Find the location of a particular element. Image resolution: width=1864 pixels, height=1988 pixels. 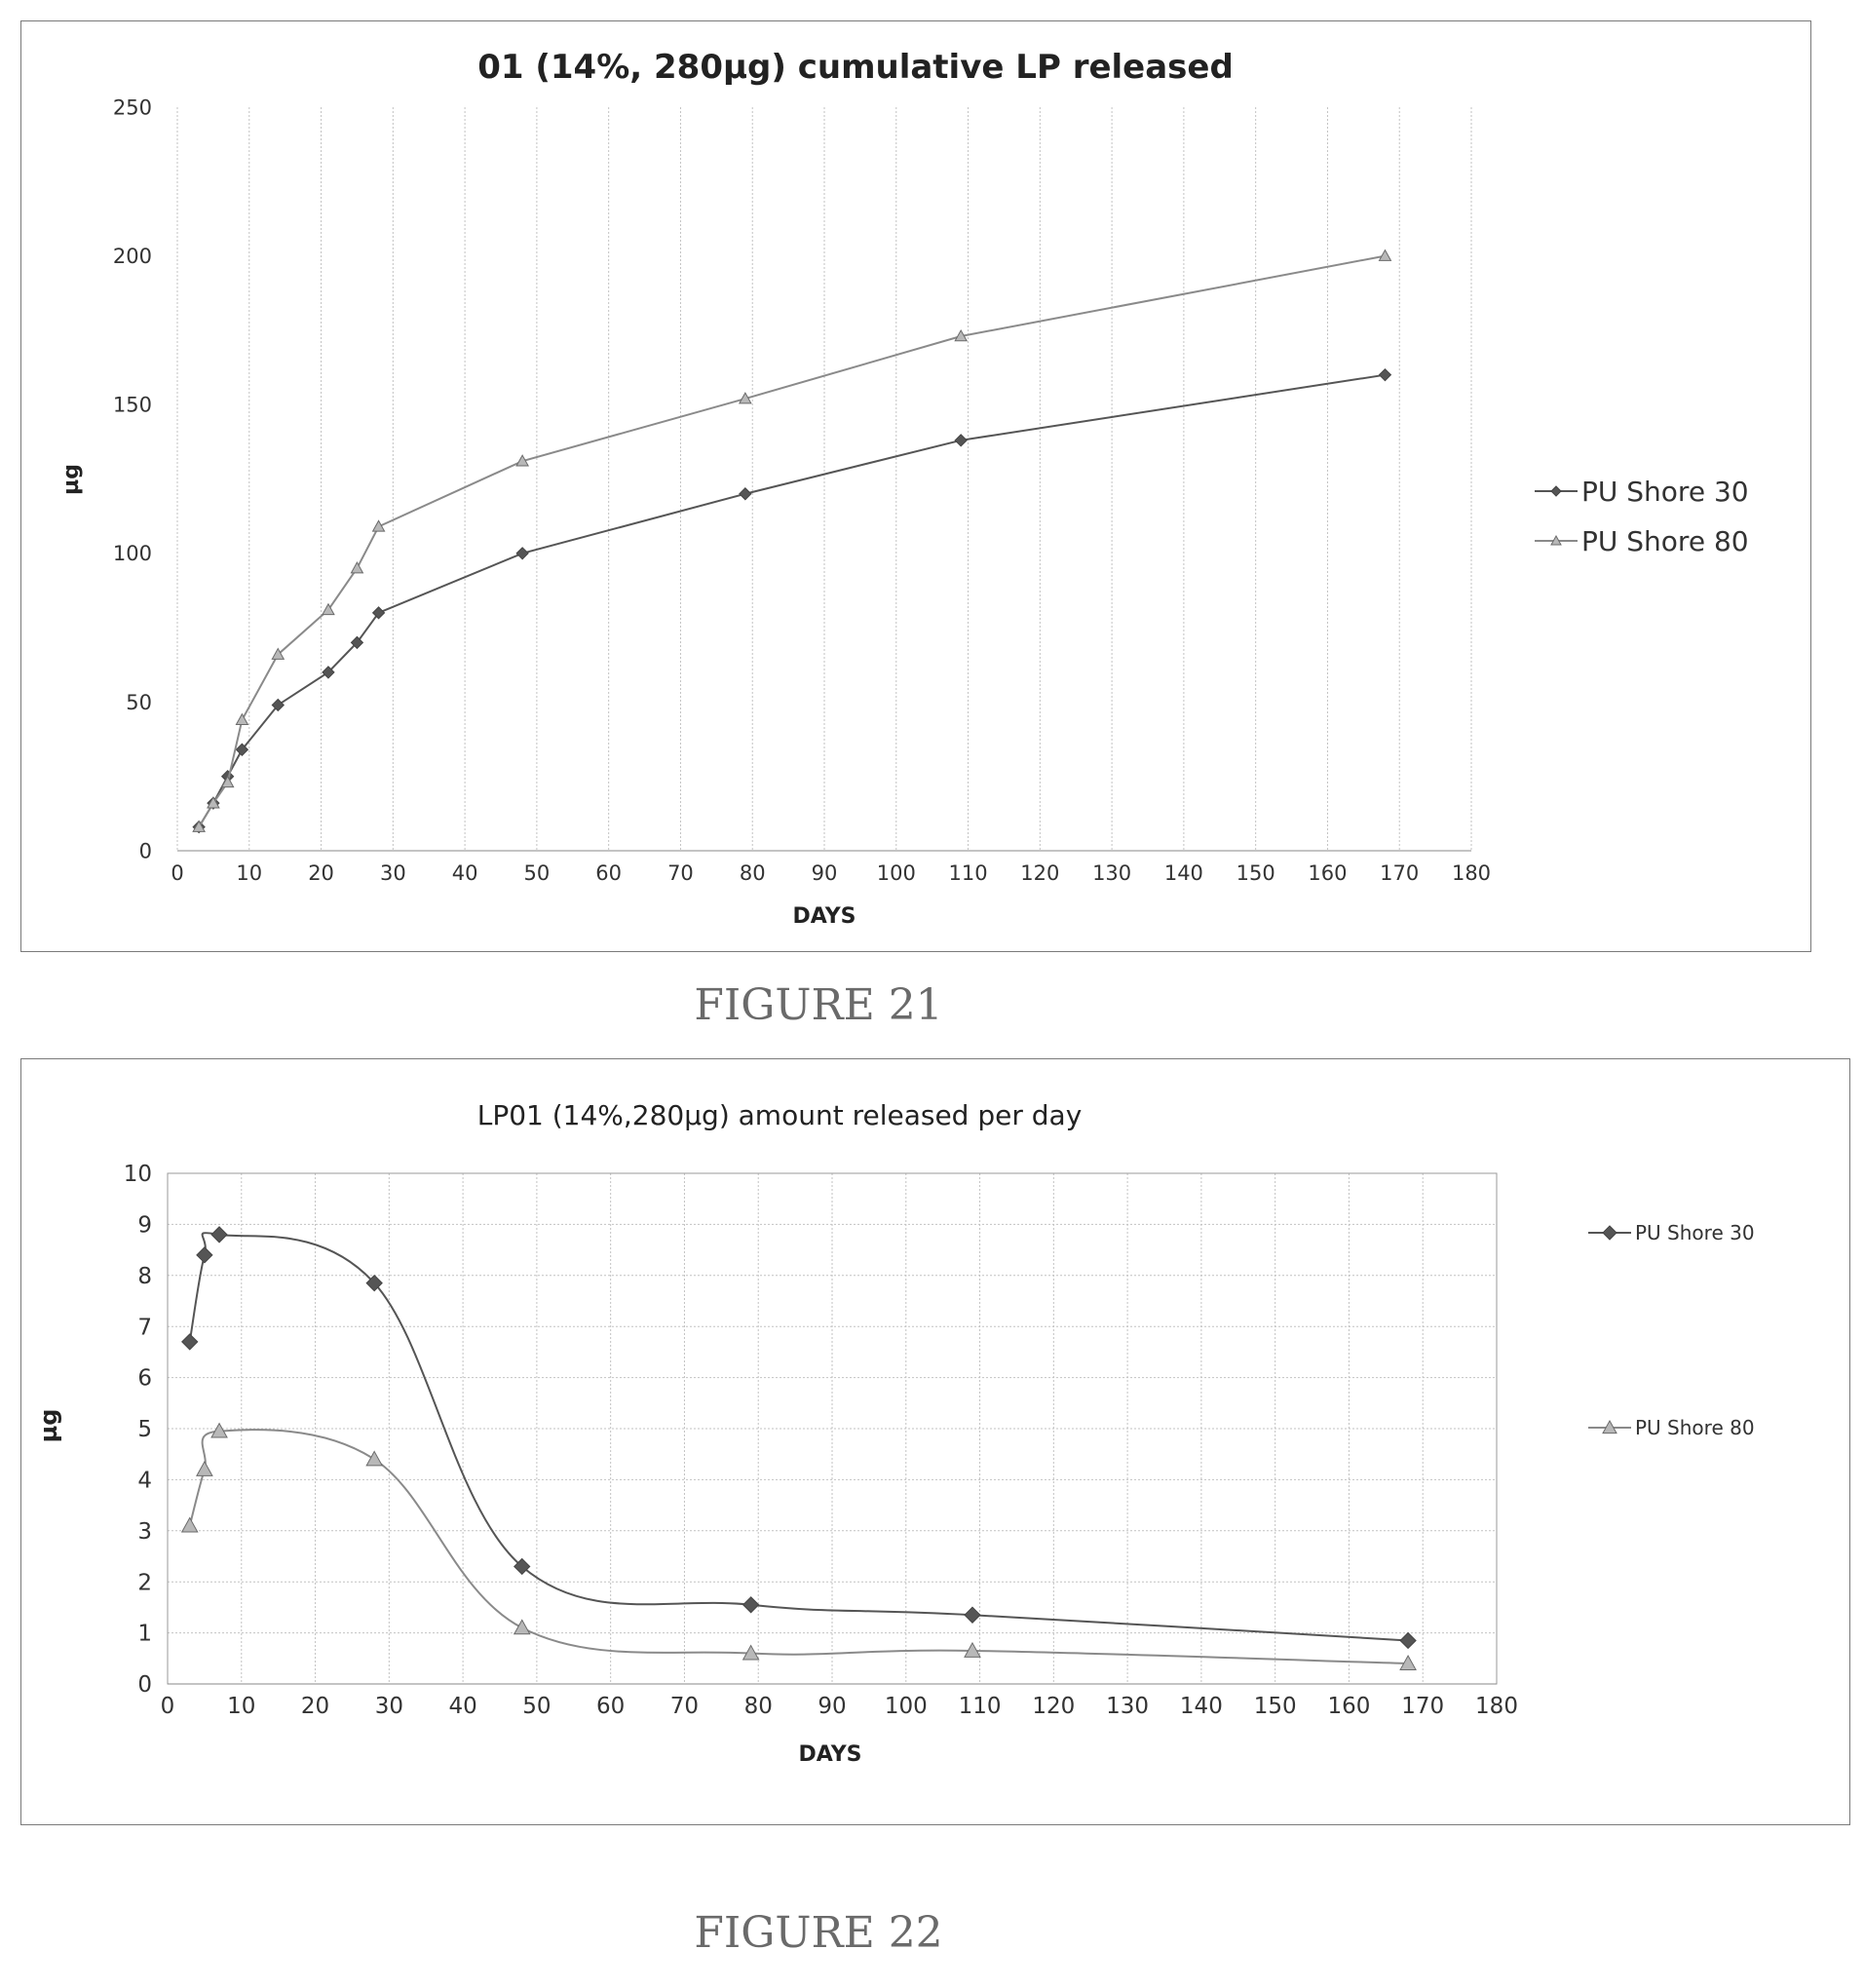

y-tick-label: 50 is located at coordinates (139, 702).